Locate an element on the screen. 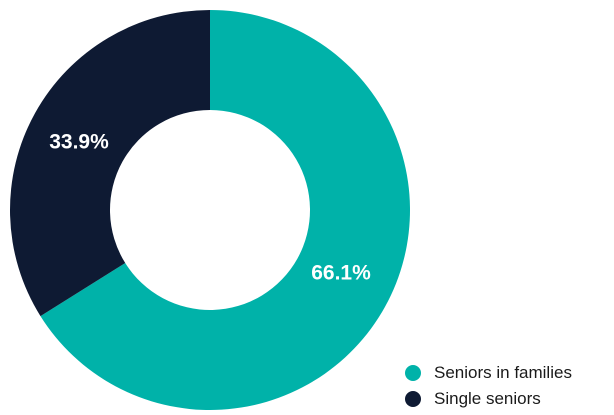 Image resolution: width=614 pixels, height=415 pixels. slice-label-seniors-in-families: 66.1% is located at coordinates (341, 273).